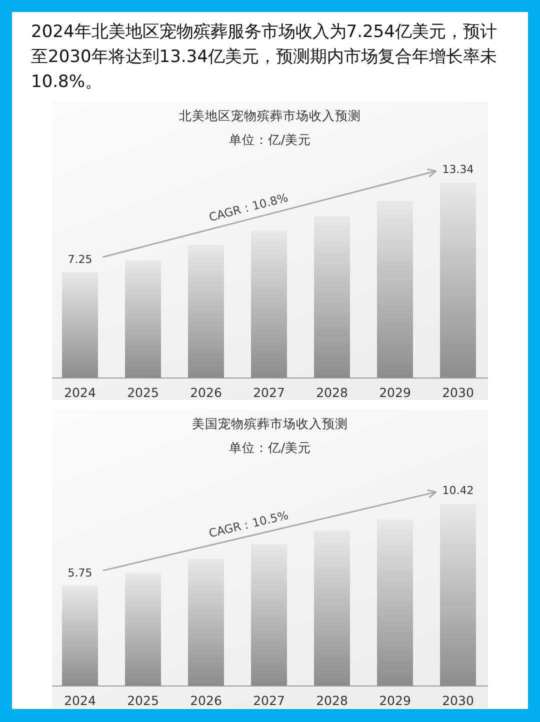  I want to click on chart-title: 北美地区宠物殡葬市场收入预测, so click(270, 115).